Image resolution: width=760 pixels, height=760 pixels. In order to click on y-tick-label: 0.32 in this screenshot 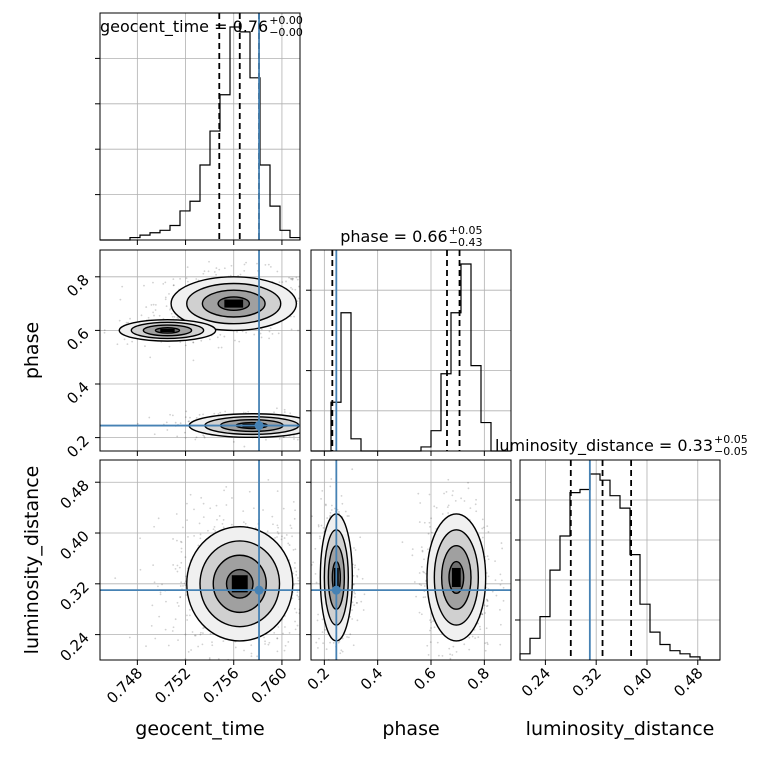, I will do `click(74, 596)`.